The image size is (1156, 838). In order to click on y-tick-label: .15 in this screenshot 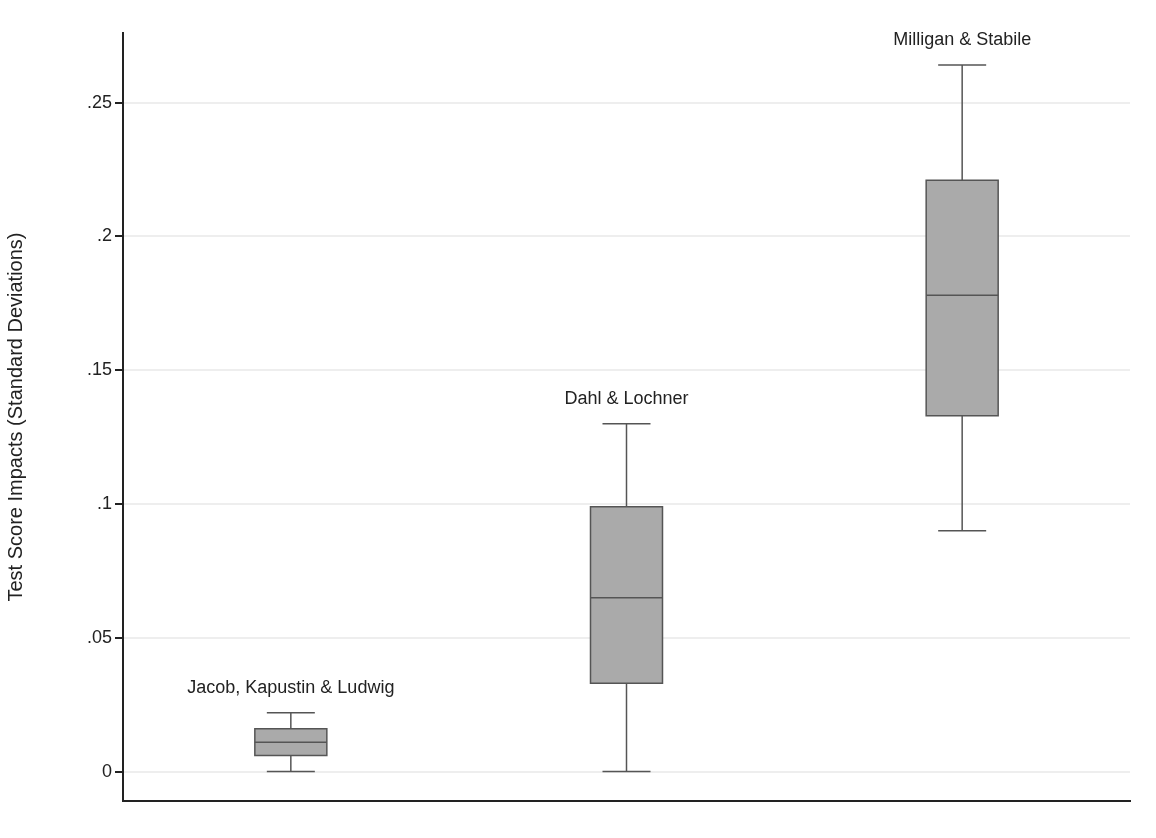, I will do `click(99, 369)`.